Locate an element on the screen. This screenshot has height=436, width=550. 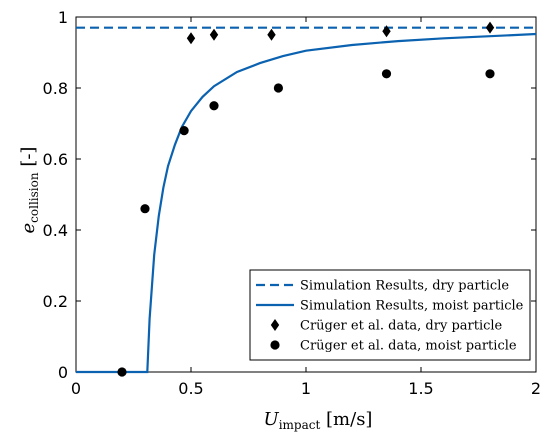
svg-text: Uimpact [m/s] is located at coordinates (318, 420).